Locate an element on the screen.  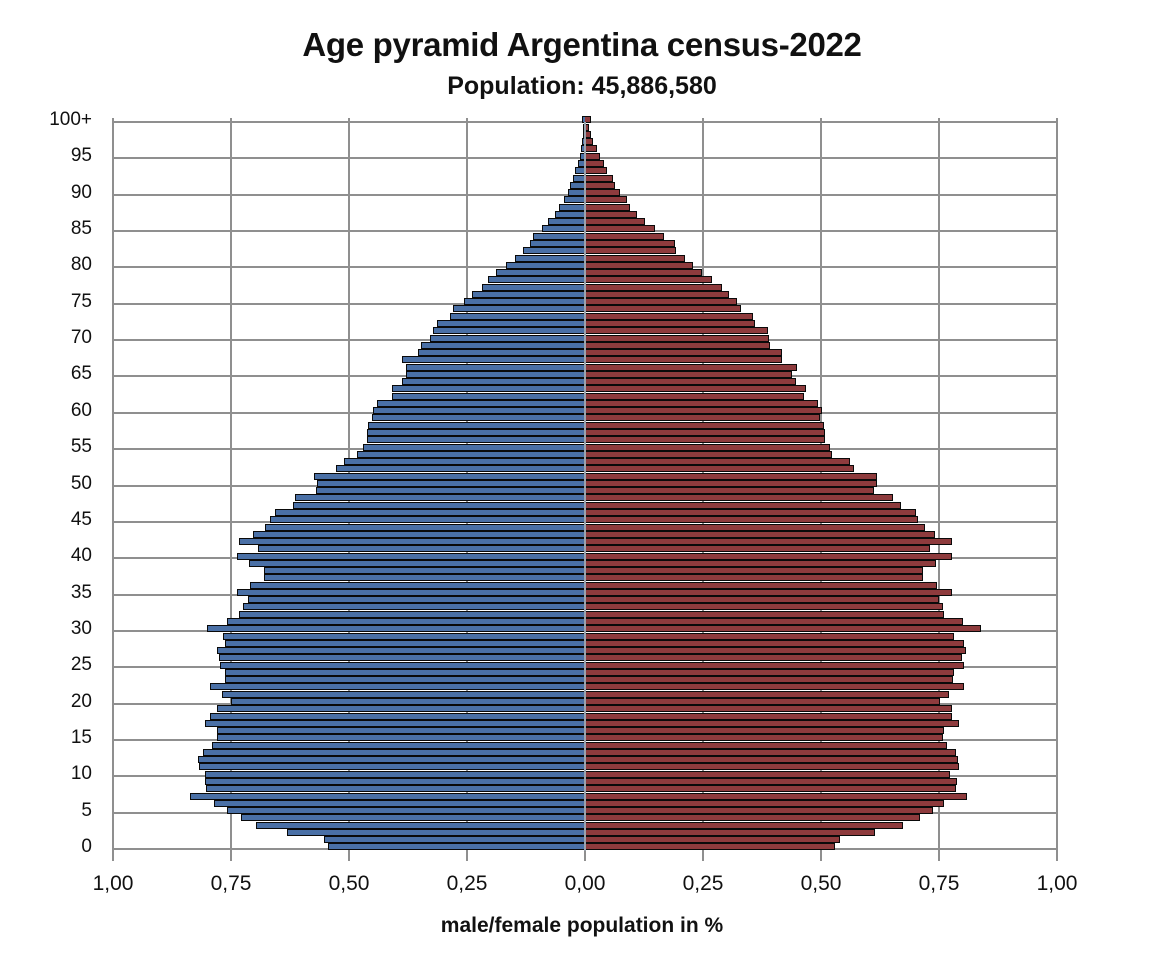
bar-male-age-100plus is located at coordinates (583, 120).